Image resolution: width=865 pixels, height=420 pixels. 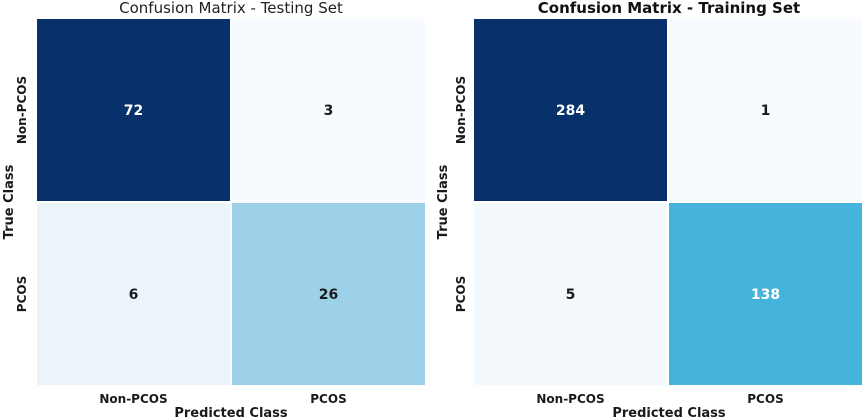 I want to click on cell-value-label: 284, so click(x=570, y=111).